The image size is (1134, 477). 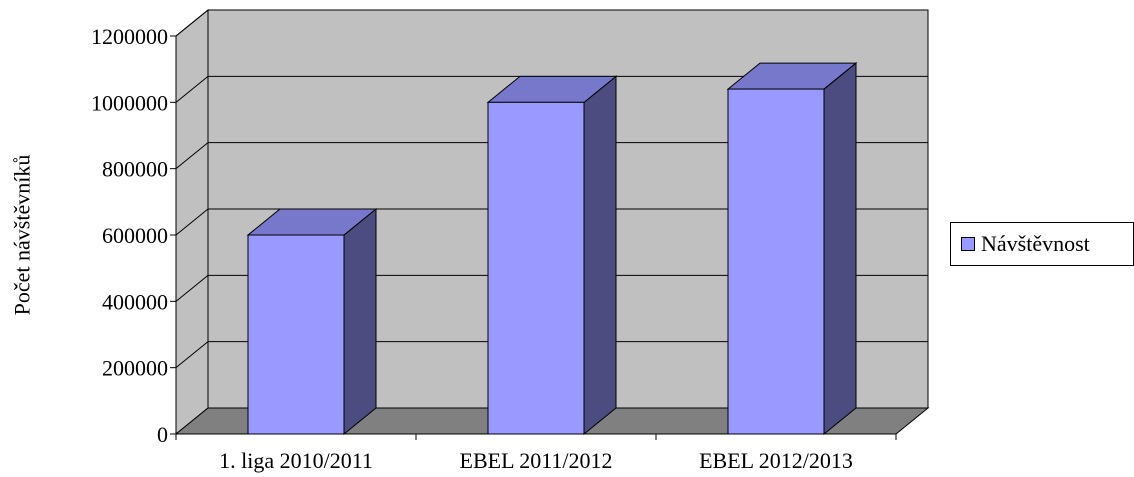 I want to click on legend-label: Návštěvnost, so click(x=1035, y=243).